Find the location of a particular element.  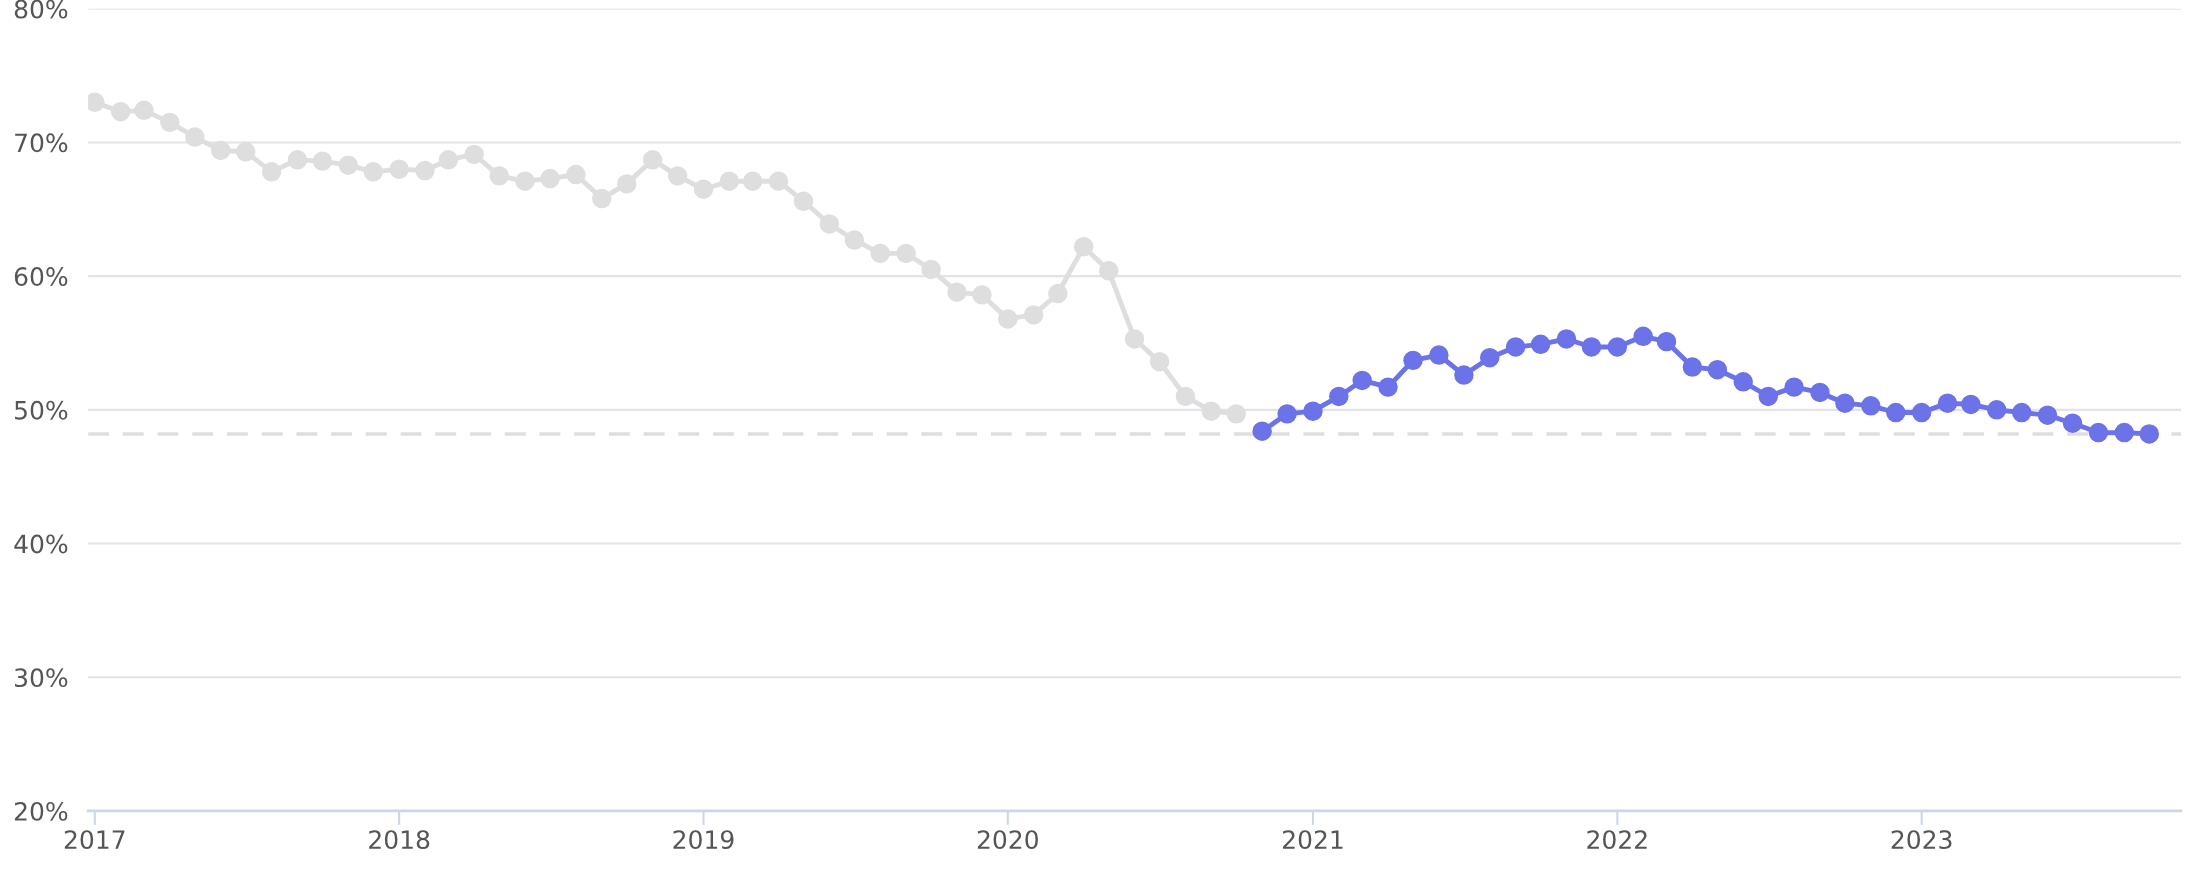

x-tick-label: 2017 is located at coordinates (94, 840).